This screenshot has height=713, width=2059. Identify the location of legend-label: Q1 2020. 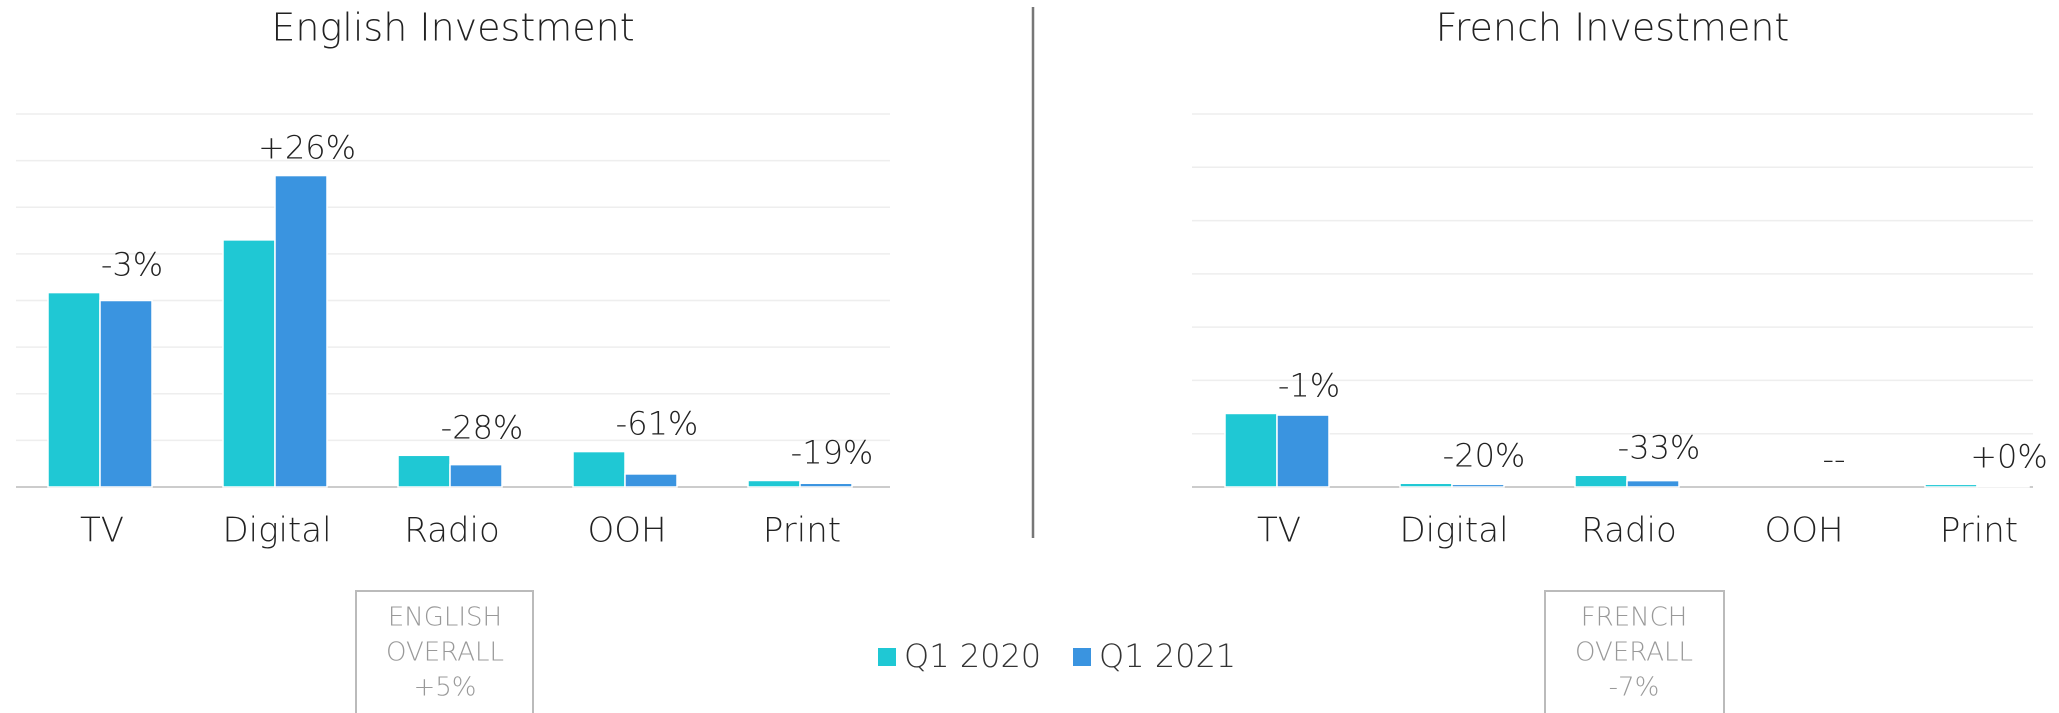
(972, 656).